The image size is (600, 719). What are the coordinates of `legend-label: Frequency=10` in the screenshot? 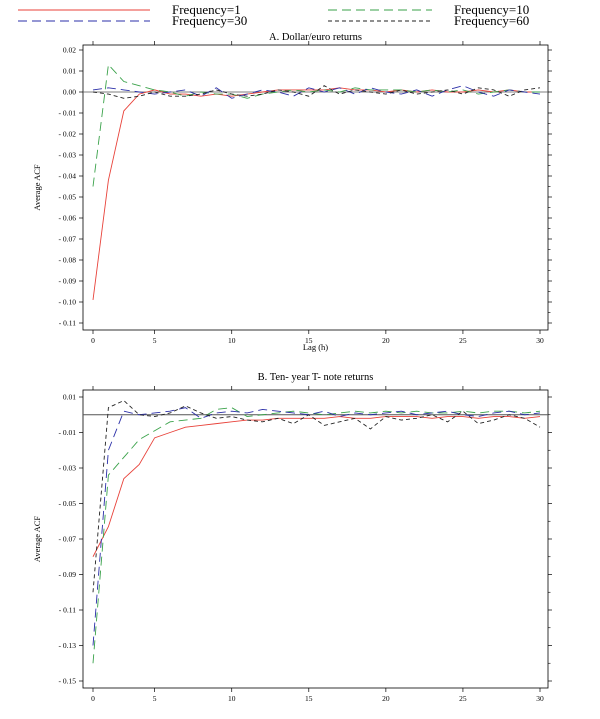 It's located at (491, 9).